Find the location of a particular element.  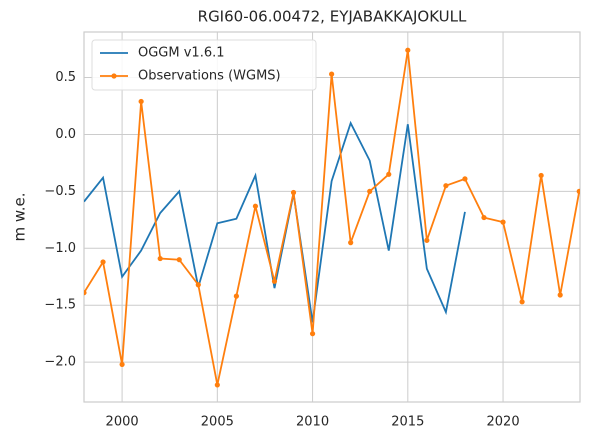

legend-box is located at coordinates (204, 65).